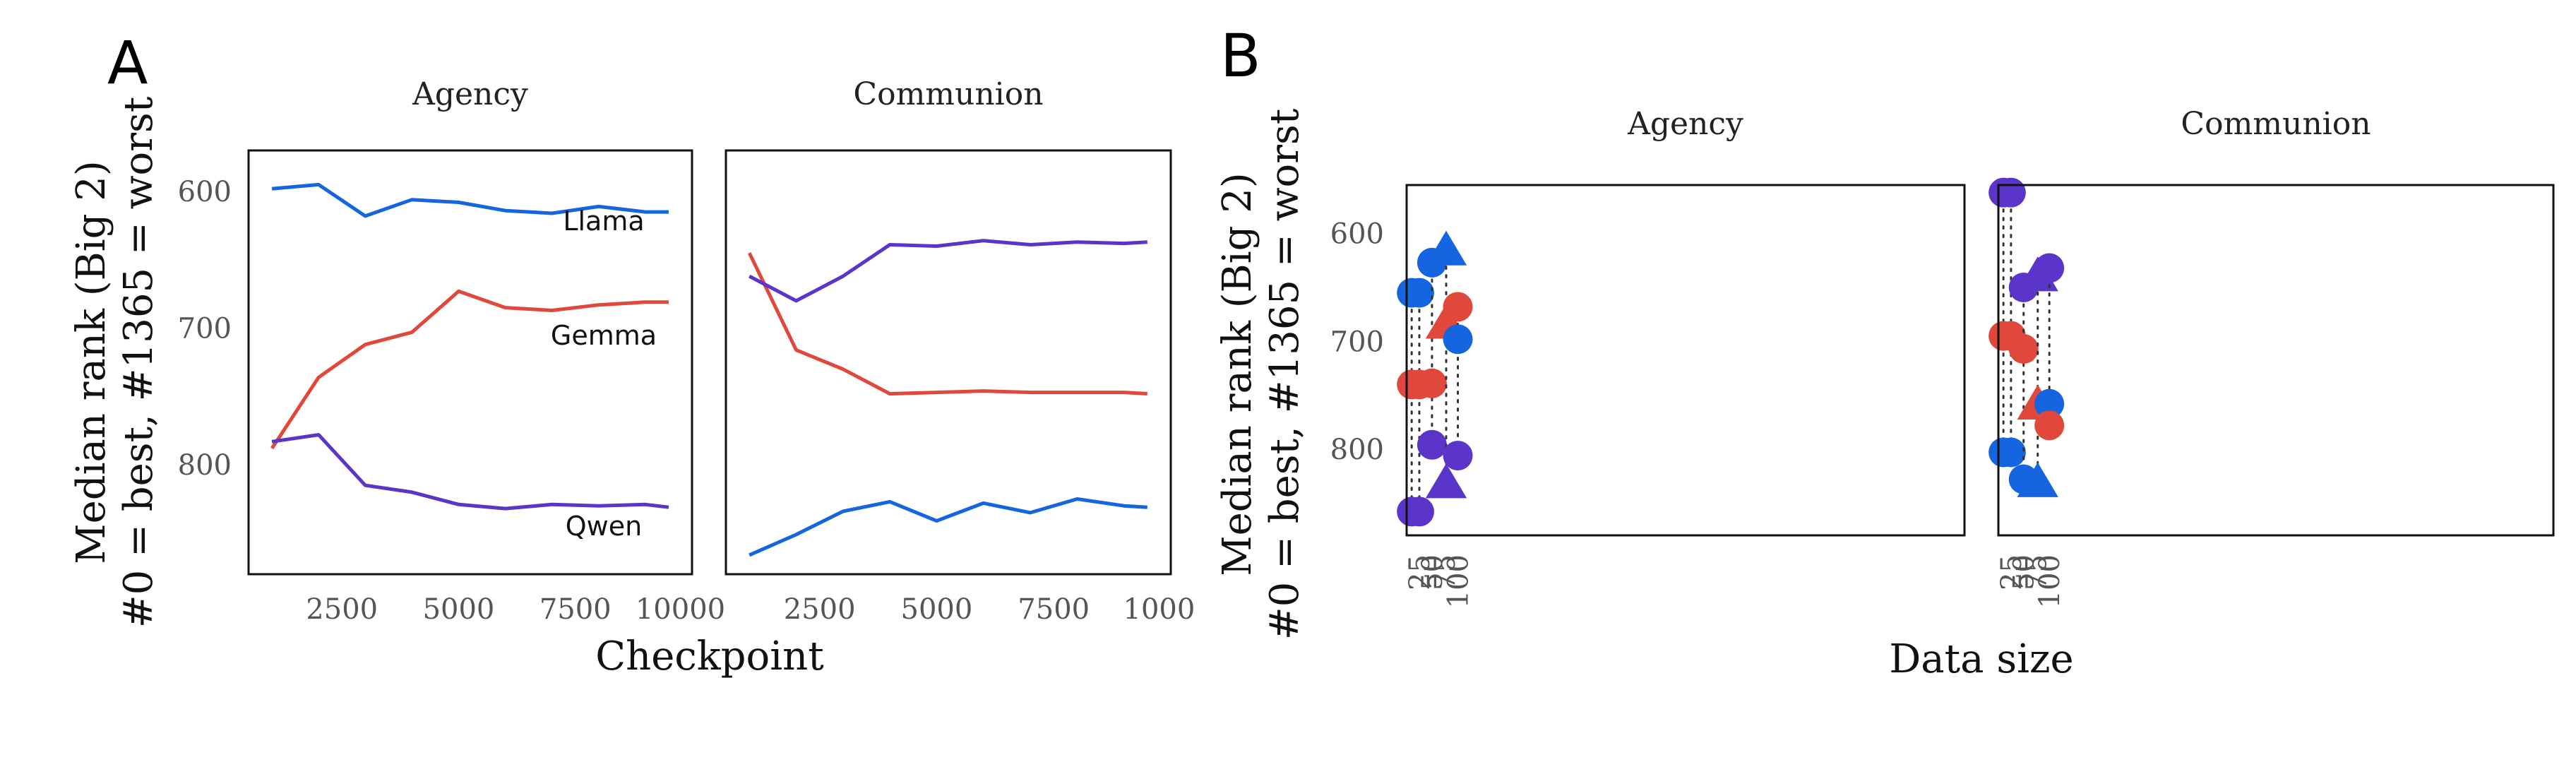  I want to click on panel-b-agency-point-qwen-x50, so click(1432, 445).